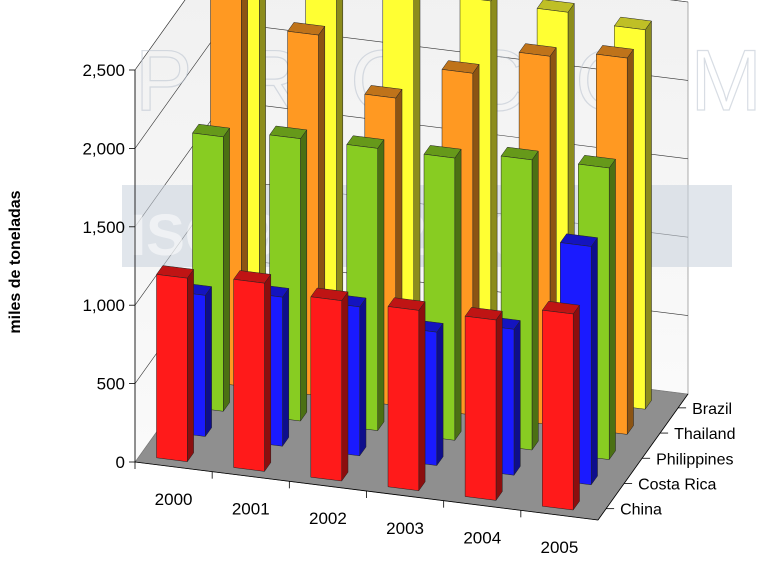 The height and width of the screenshot is (561, 771). Describe the element at coordinates (694, 459) in the screenshot. I see `series-label: Philippines` at that location.